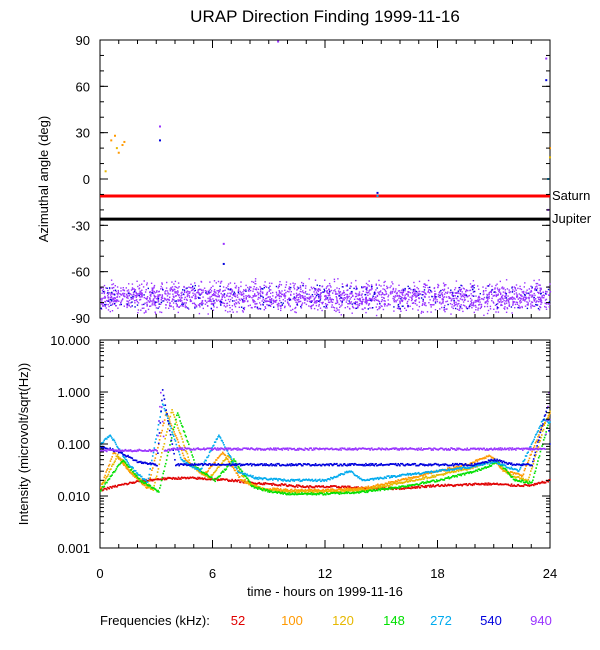  Describe the element at coordinates (83, 133) in the screenshot. I see `azimuth-y-tick-label: 30` at that location.